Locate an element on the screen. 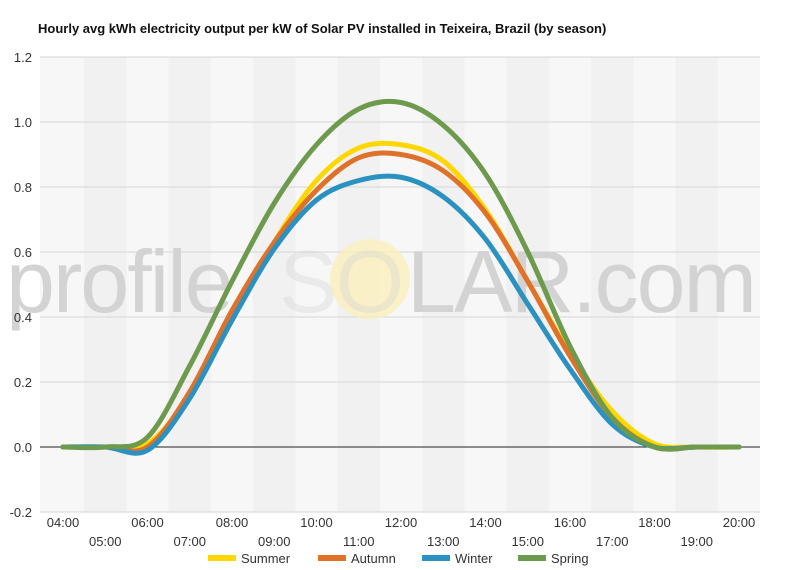 Image resolution: width=800 pixels, height=570 pixels. x-tick-label: 20:00 is located at coordinates (739, 522).